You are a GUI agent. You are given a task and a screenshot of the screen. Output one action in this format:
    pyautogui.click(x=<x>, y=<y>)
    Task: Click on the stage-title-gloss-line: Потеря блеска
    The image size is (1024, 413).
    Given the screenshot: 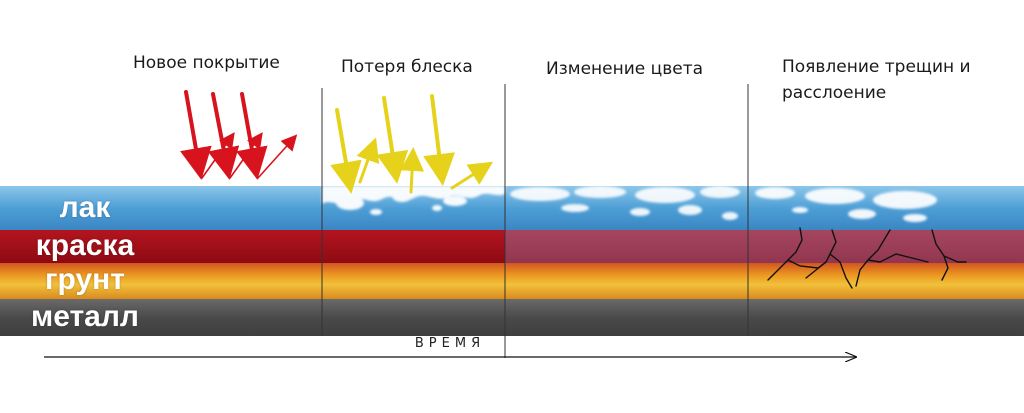 What is the action you would take?
    pyautogui.click(x=407, y=67)
    